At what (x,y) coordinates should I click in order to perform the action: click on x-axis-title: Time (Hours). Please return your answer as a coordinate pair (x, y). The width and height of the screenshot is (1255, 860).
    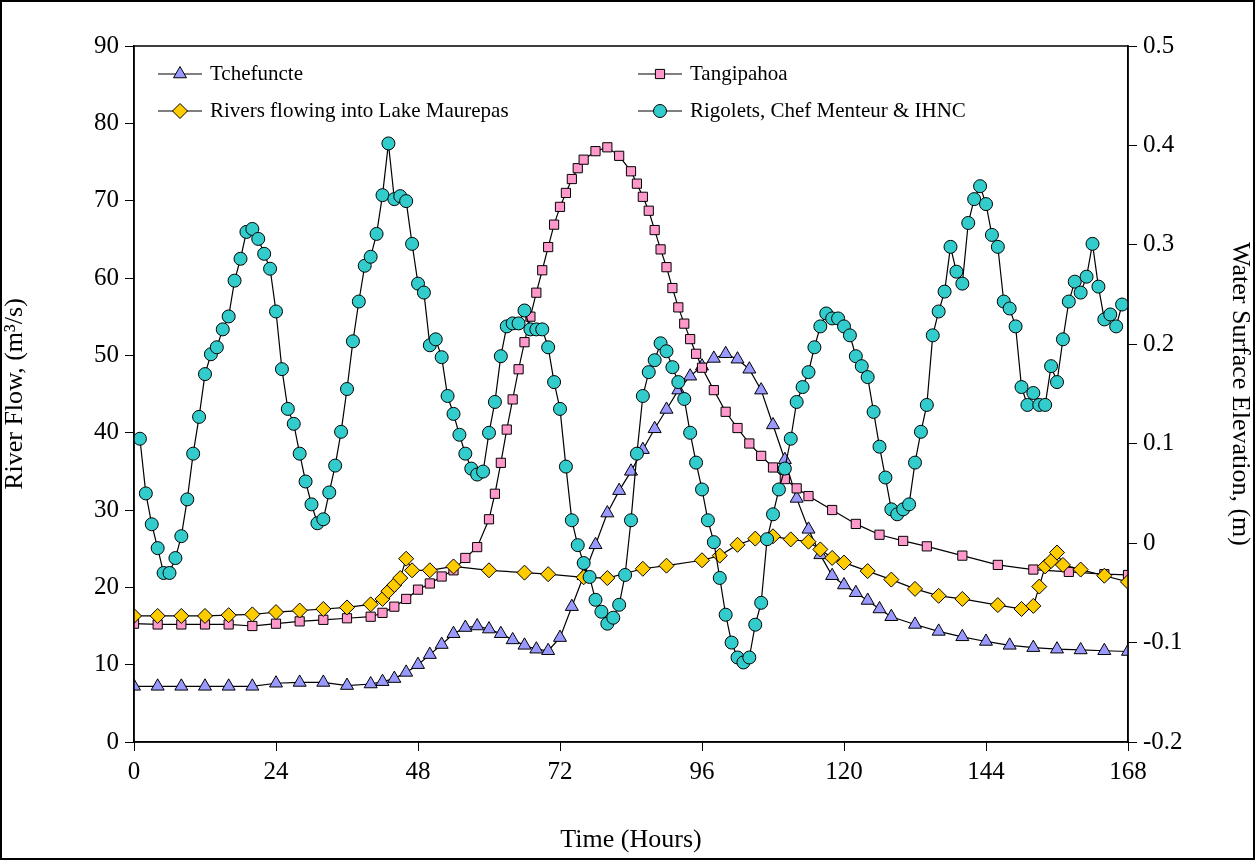
    Looking at the image, I should click on (631, 839).